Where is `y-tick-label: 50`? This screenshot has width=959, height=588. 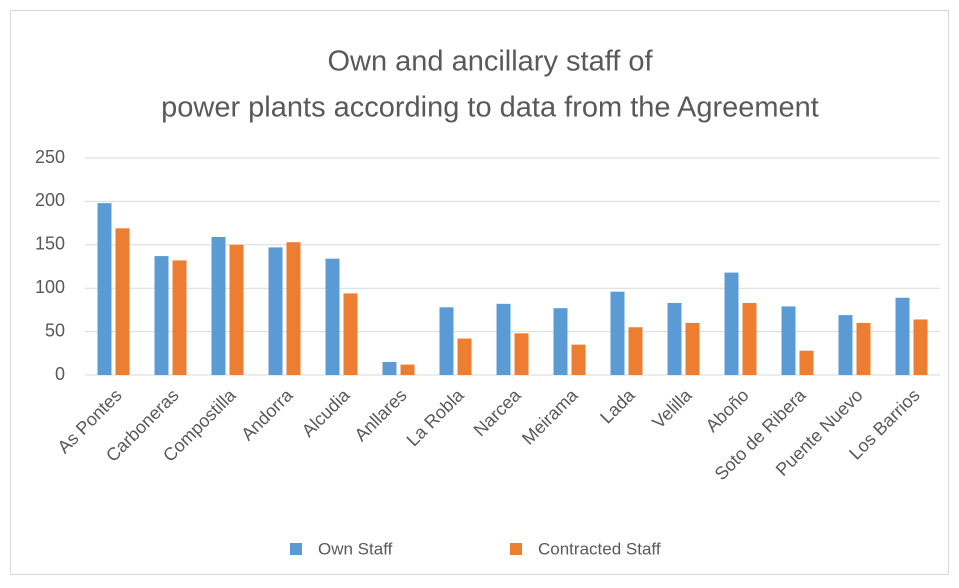 y-tick-label: 50 is located at coordinates (55, 330).